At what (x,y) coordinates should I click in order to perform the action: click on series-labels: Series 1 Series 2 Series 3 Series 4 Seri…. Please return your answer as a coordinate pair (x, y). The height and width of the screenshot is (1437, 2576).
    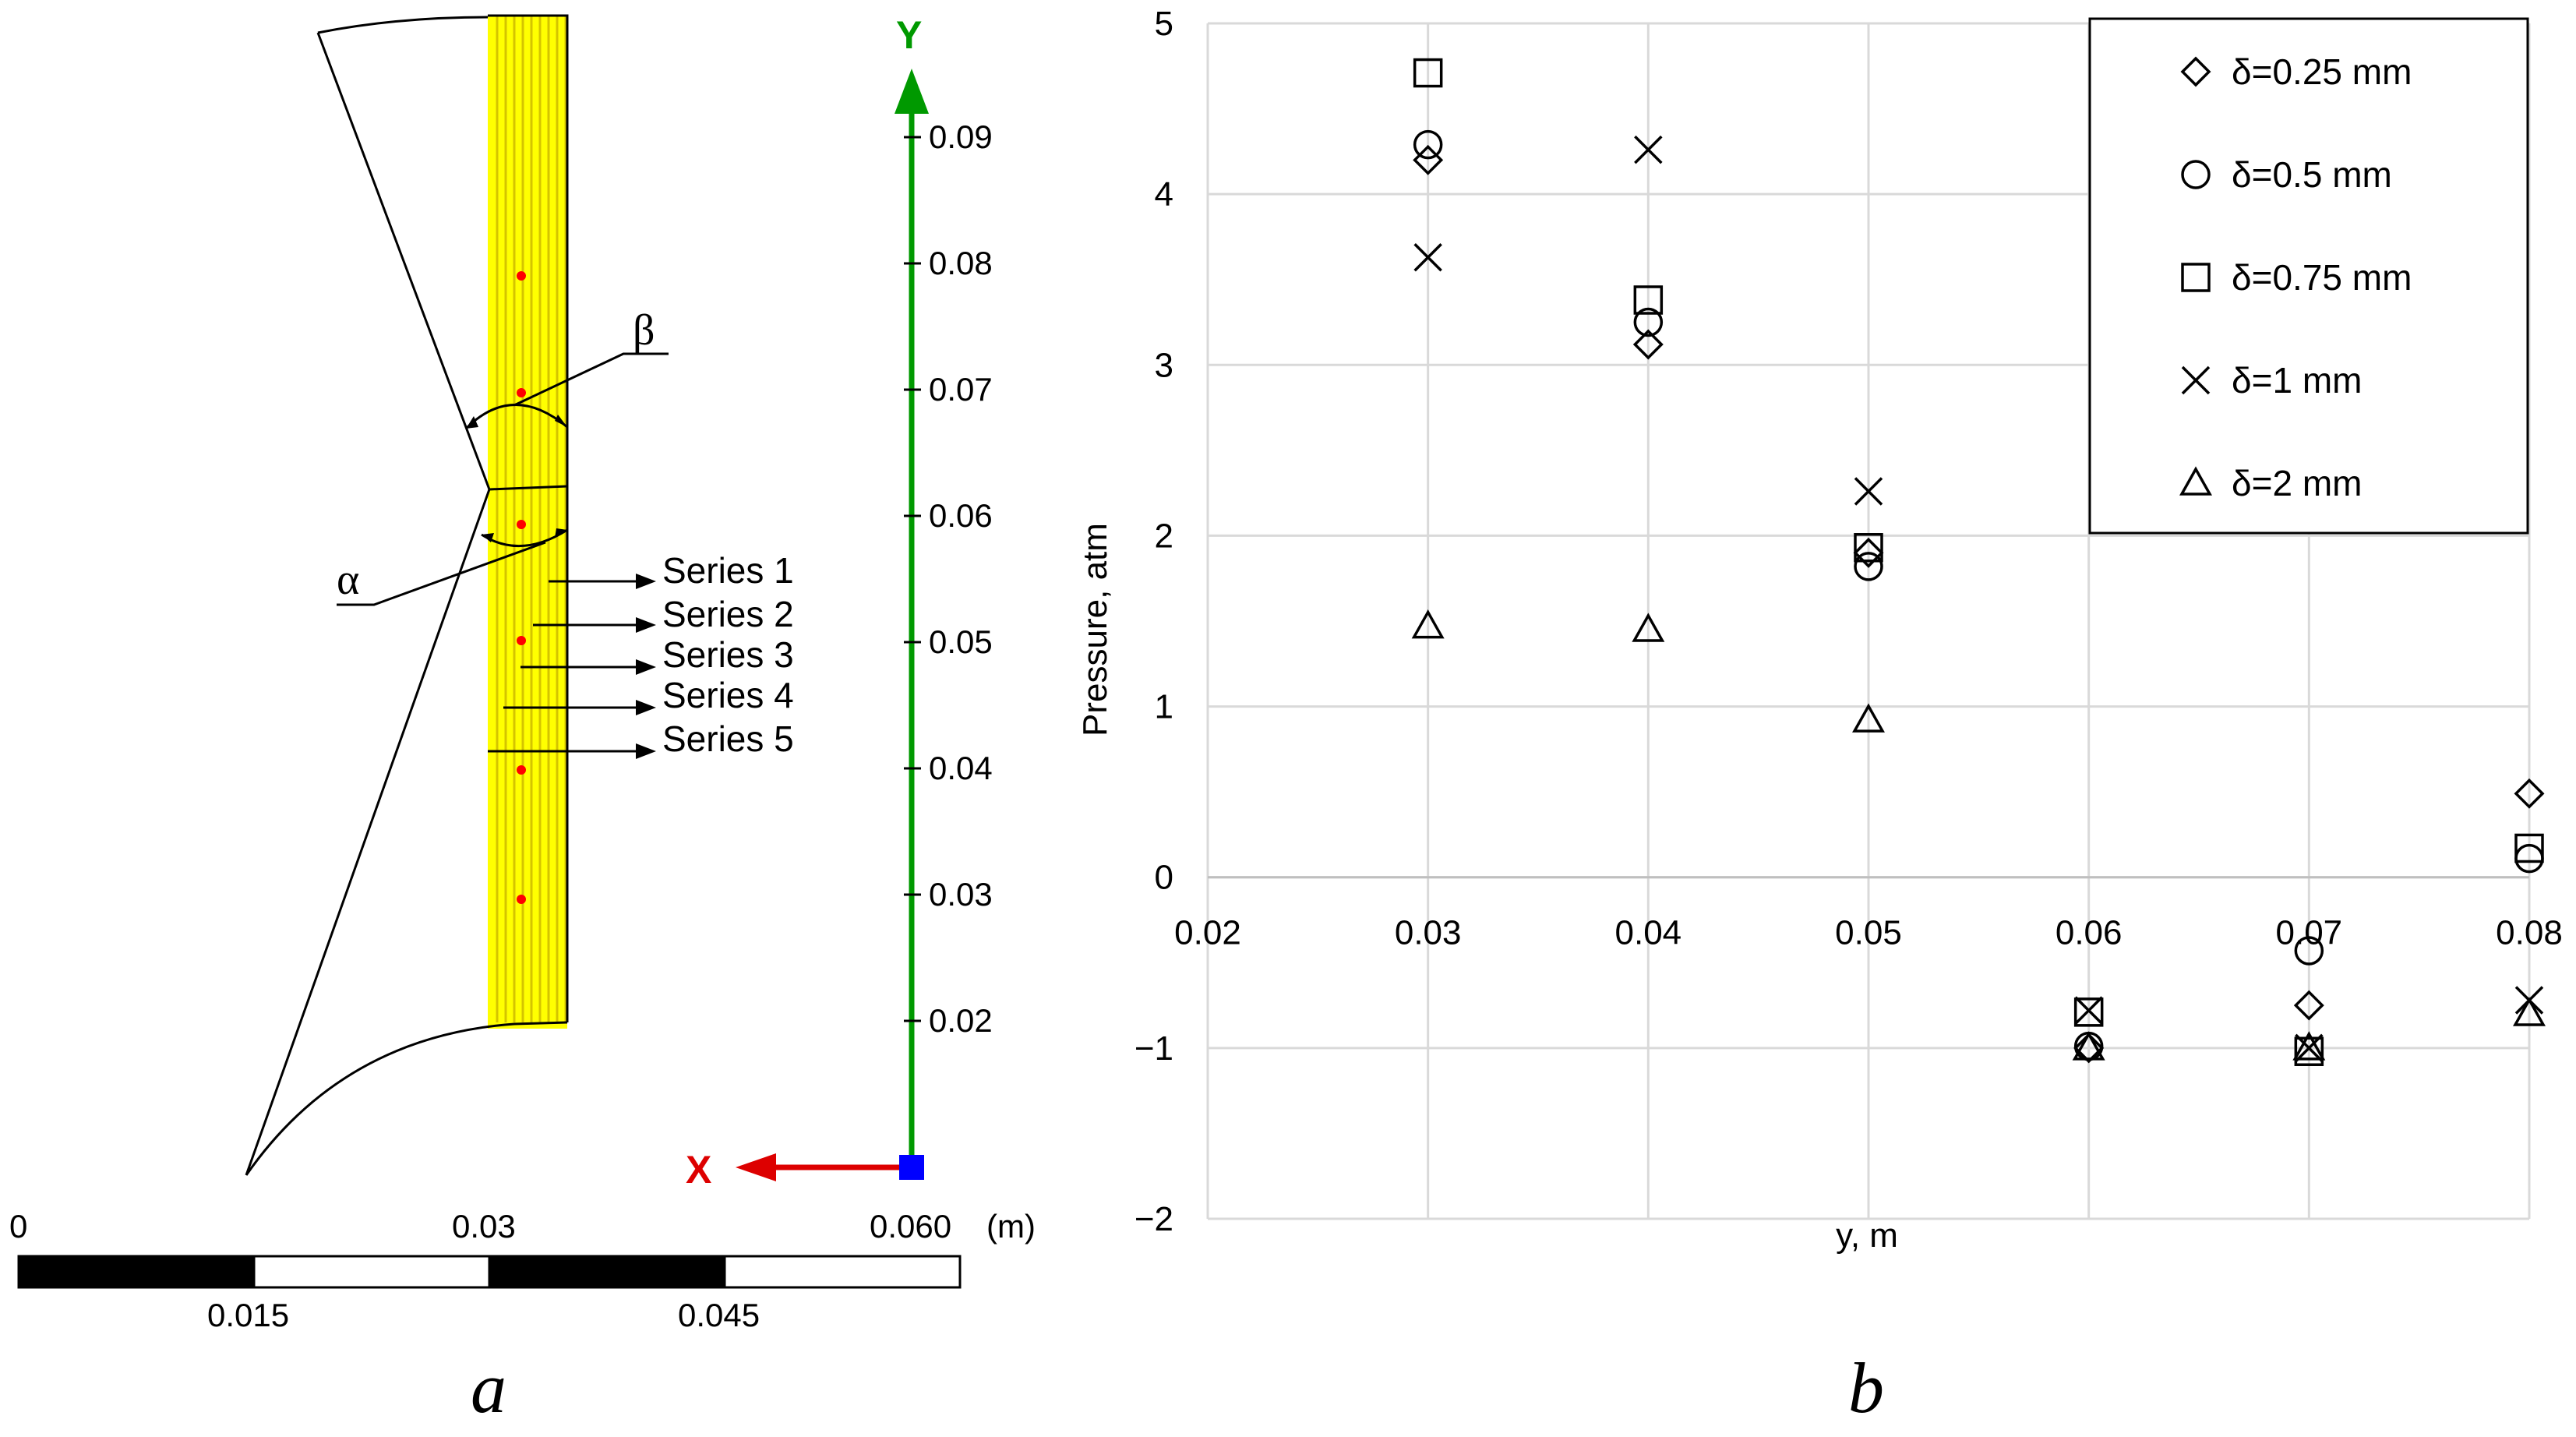
    Looking at the image, I should click on (728, 655).